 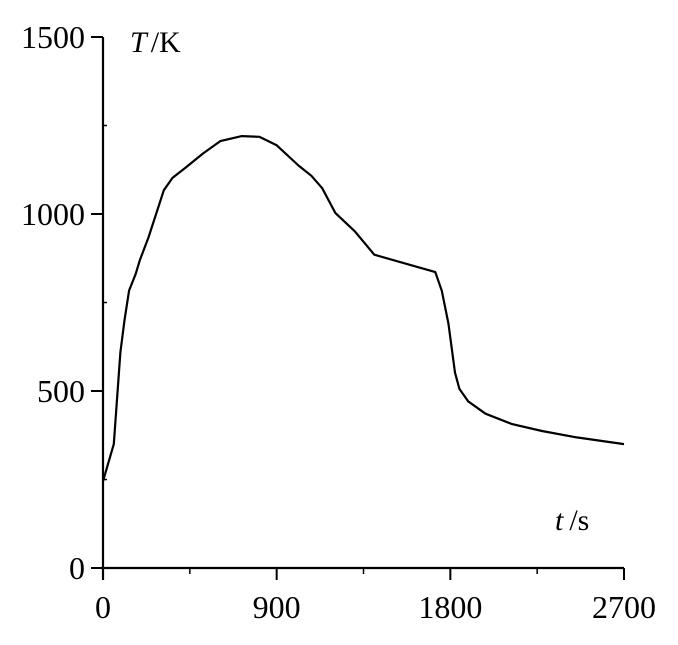 I want to click on x-axis-unit: /s, so click(x=579, y=520).